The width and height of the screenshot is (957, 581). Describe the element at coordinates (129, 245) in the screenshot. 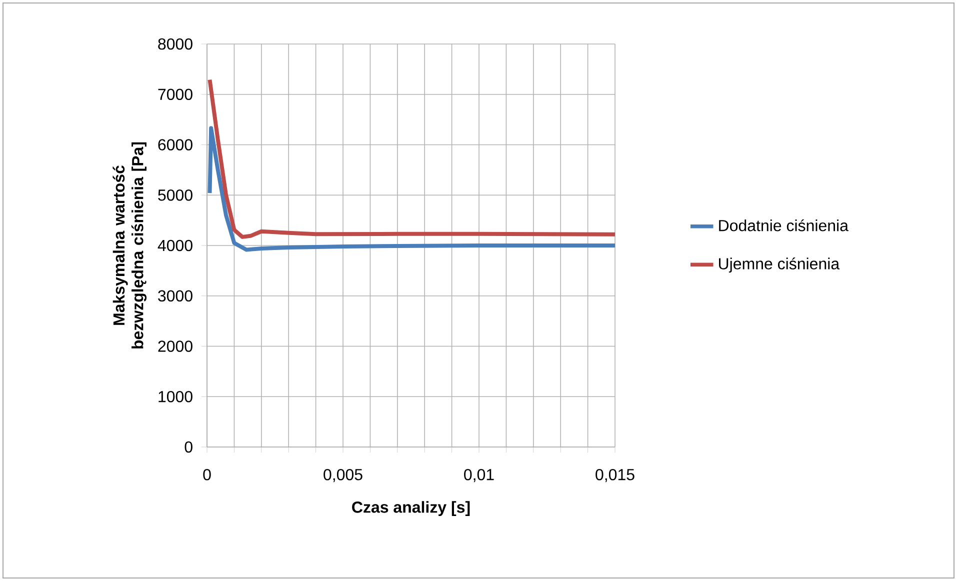

I see `y-axis-title: Maksymalna wartość bezwzględna ciśnienia [Pa]` at that location.